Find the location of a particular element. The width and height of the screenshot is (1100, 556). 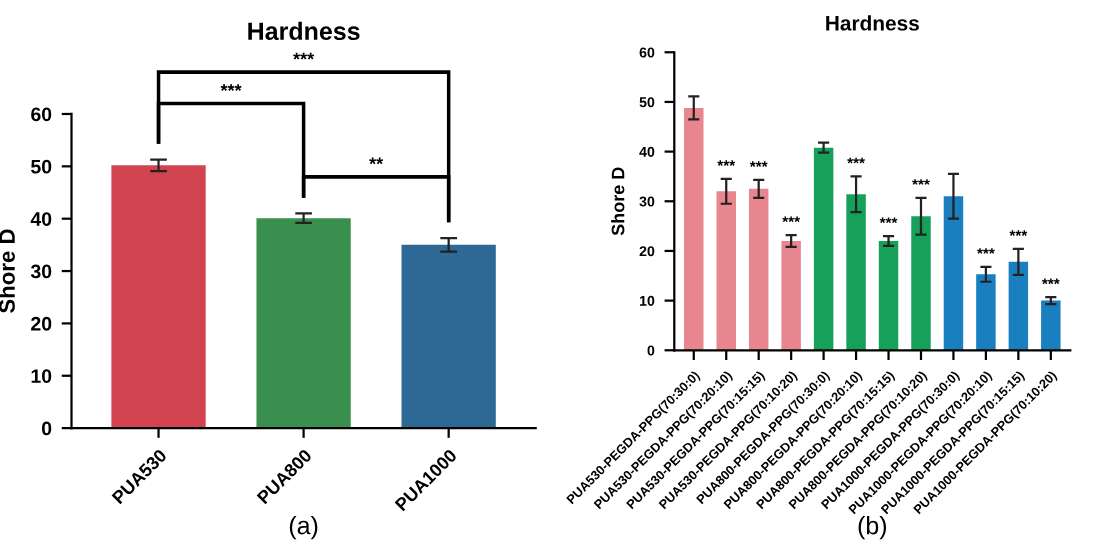

y-tick-label: 30 is located at coordinates (41, 271).